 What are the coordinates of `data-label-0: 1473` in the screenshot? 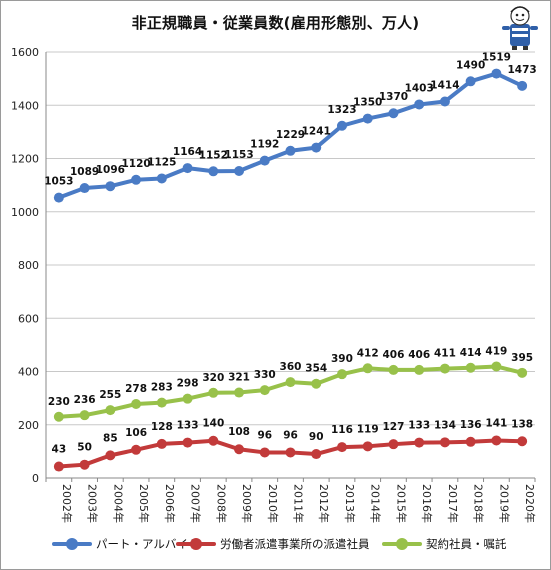 It's located at (522, 70).